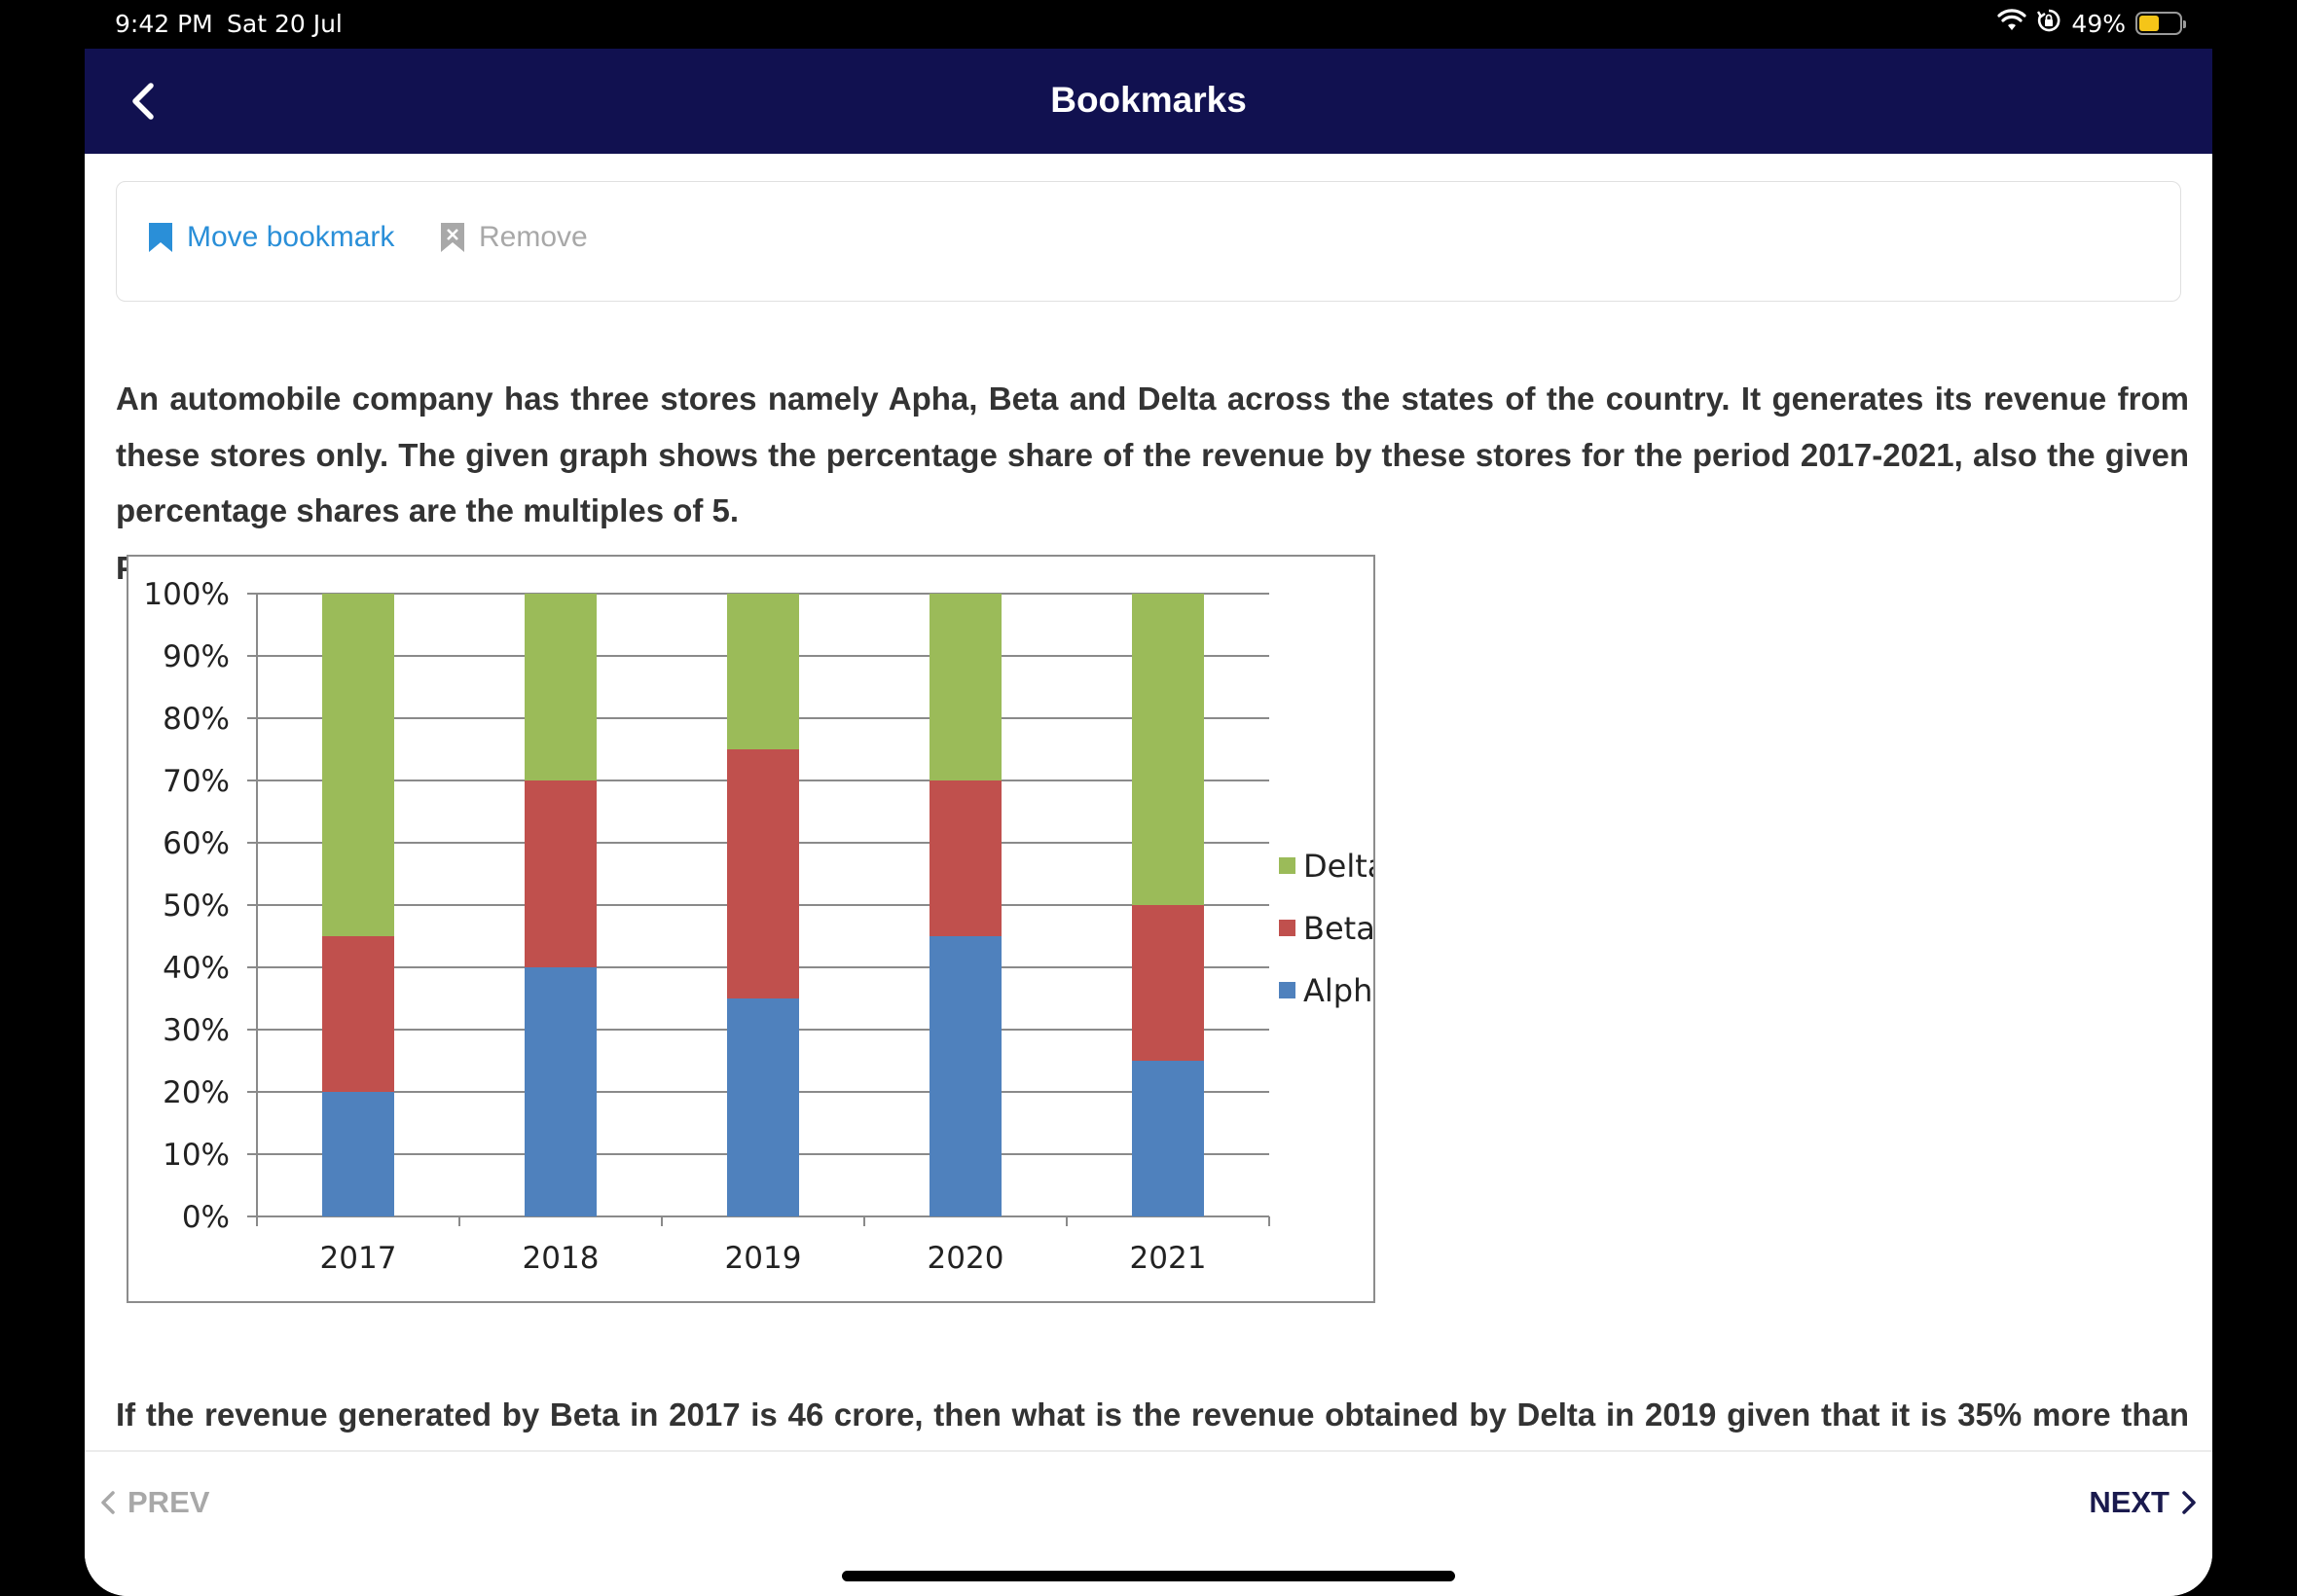 The height and width of the screenshot is (1596, 2297). What do you see at coordinates (1338, 928) in the screenshot?
I see `legend-label-beta: Beta` at bounding box center [1338, 928].